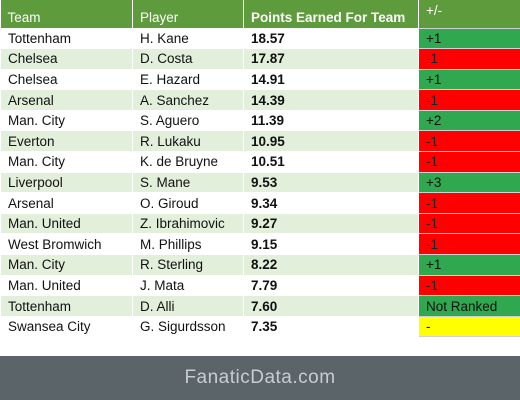 The image size is (520, 400). I want to click on table-row: Man. City S. Aguero 11.39 +2, so click(260, 120).